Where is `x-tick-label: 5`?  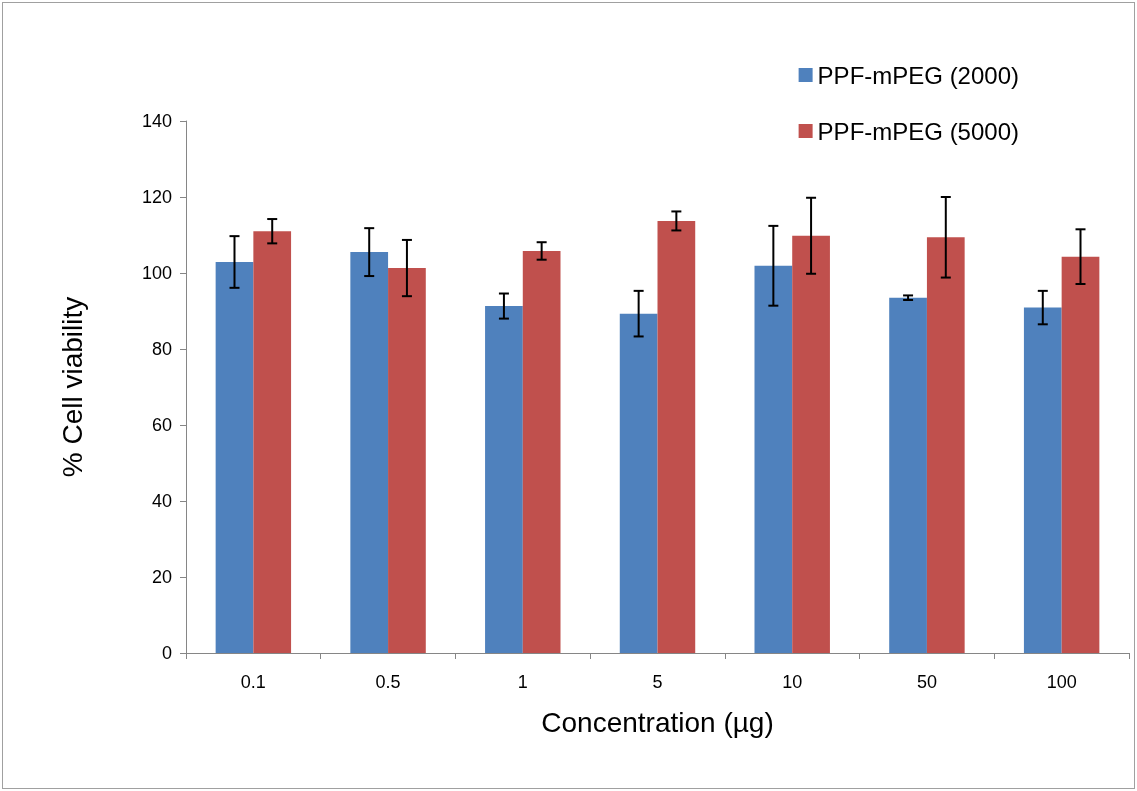 x-tick-label: 5 is located at coordinates (657, 682).